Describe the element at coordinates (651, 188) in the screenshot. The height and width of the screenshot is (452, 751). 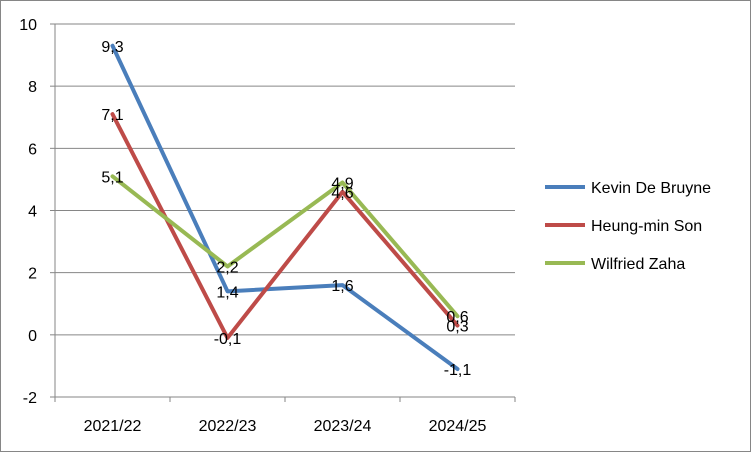
I see `legend-label-0: Kevin De Bruyne` at that location.